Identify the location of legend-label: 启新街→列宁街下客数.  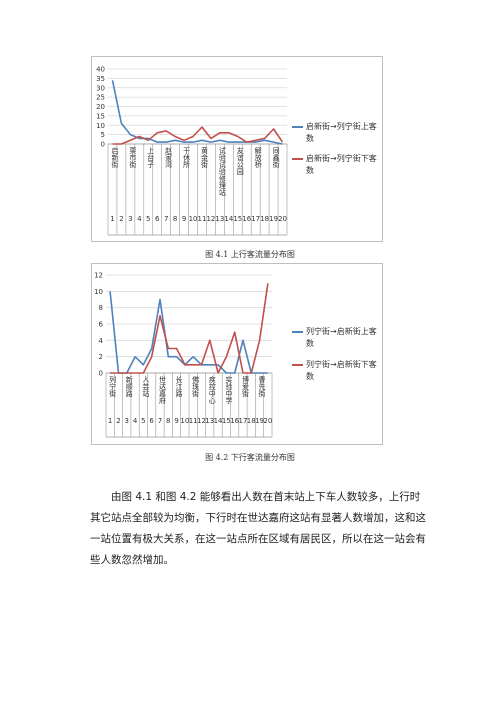
(341, 164).